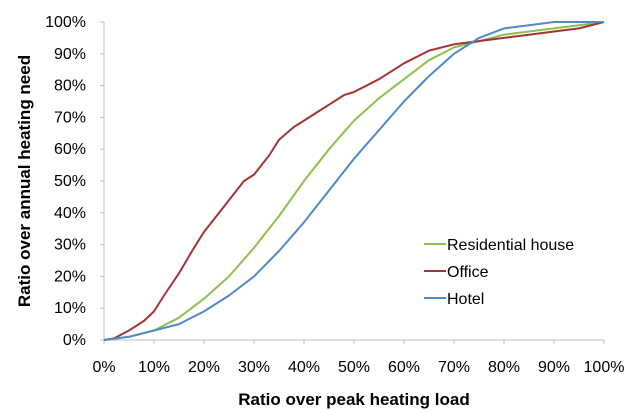 The width and height of the screenshot is (640, 410). What do you see at coordinates (74, 340) in the screenshot?
I see `y-tick-label: 0%` at bounding box center [74, 340].